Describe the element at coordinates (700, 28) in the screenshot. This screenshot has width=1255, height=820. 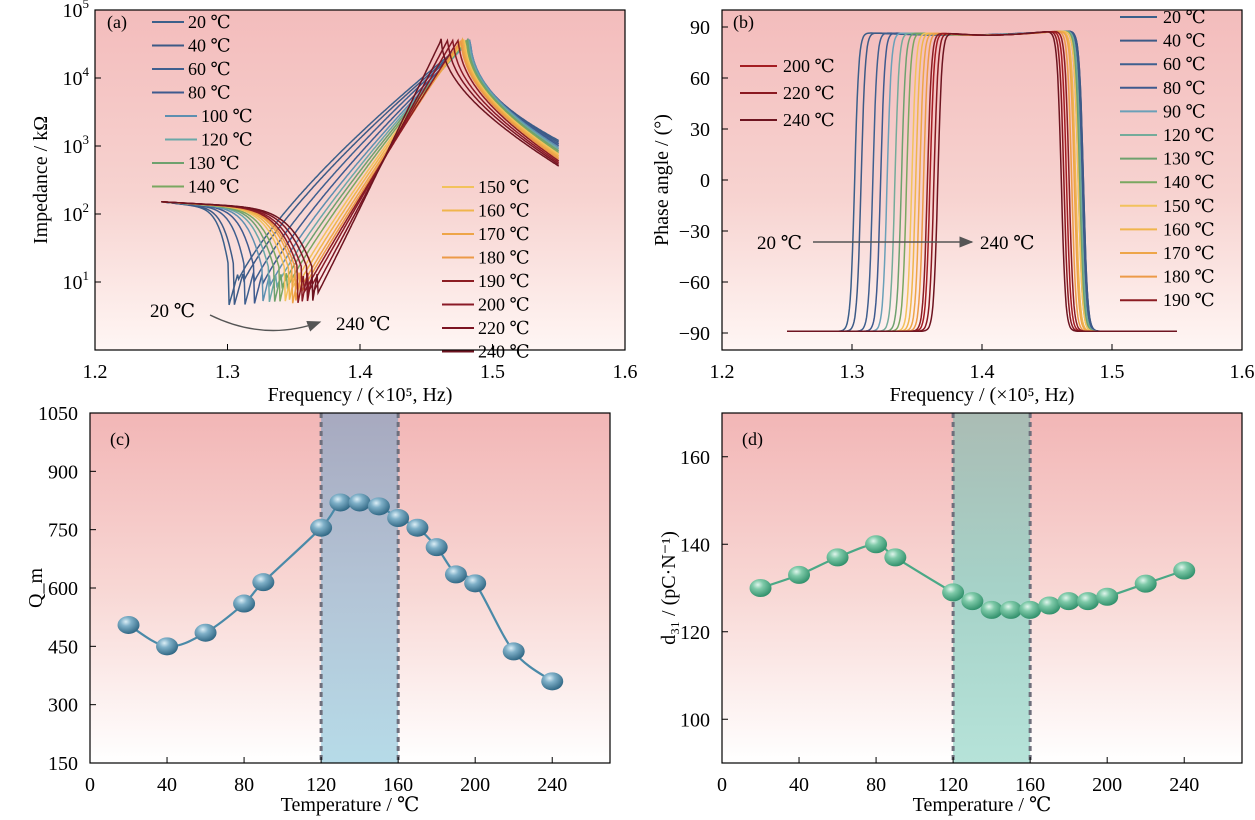
I see `y-tick-label: 90` at that location.